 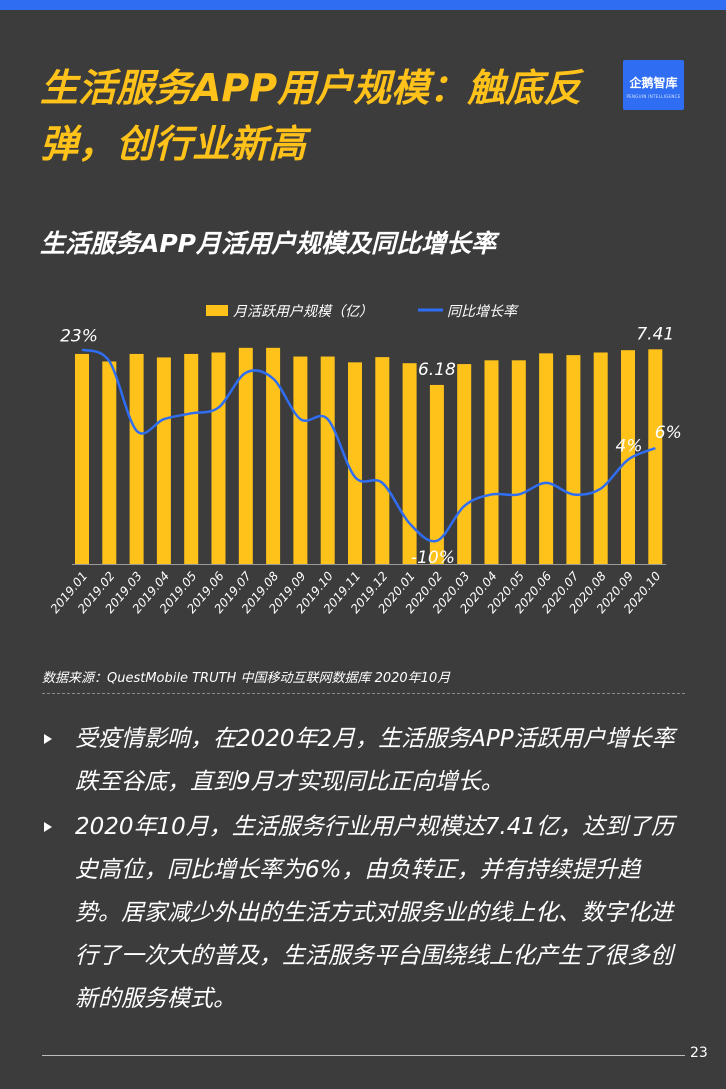 I want to click on data-label: 6.18, so click(x=437, y=370).